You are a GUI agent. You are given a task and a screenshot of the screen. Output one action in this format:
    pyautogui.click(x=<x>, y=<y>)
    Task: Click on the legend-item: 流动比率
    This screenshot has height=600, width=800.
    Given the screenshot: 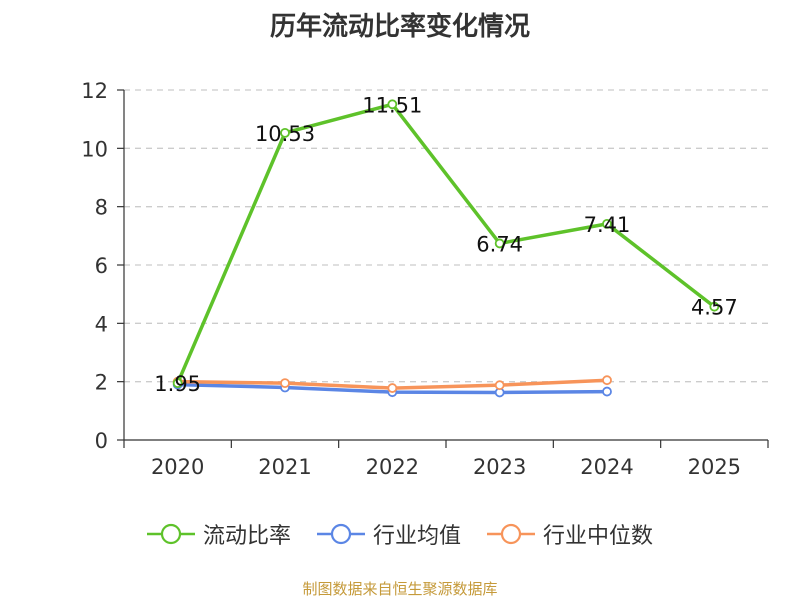 What is the action you would take?
    pyautogui.click(x=218, y=534)
    